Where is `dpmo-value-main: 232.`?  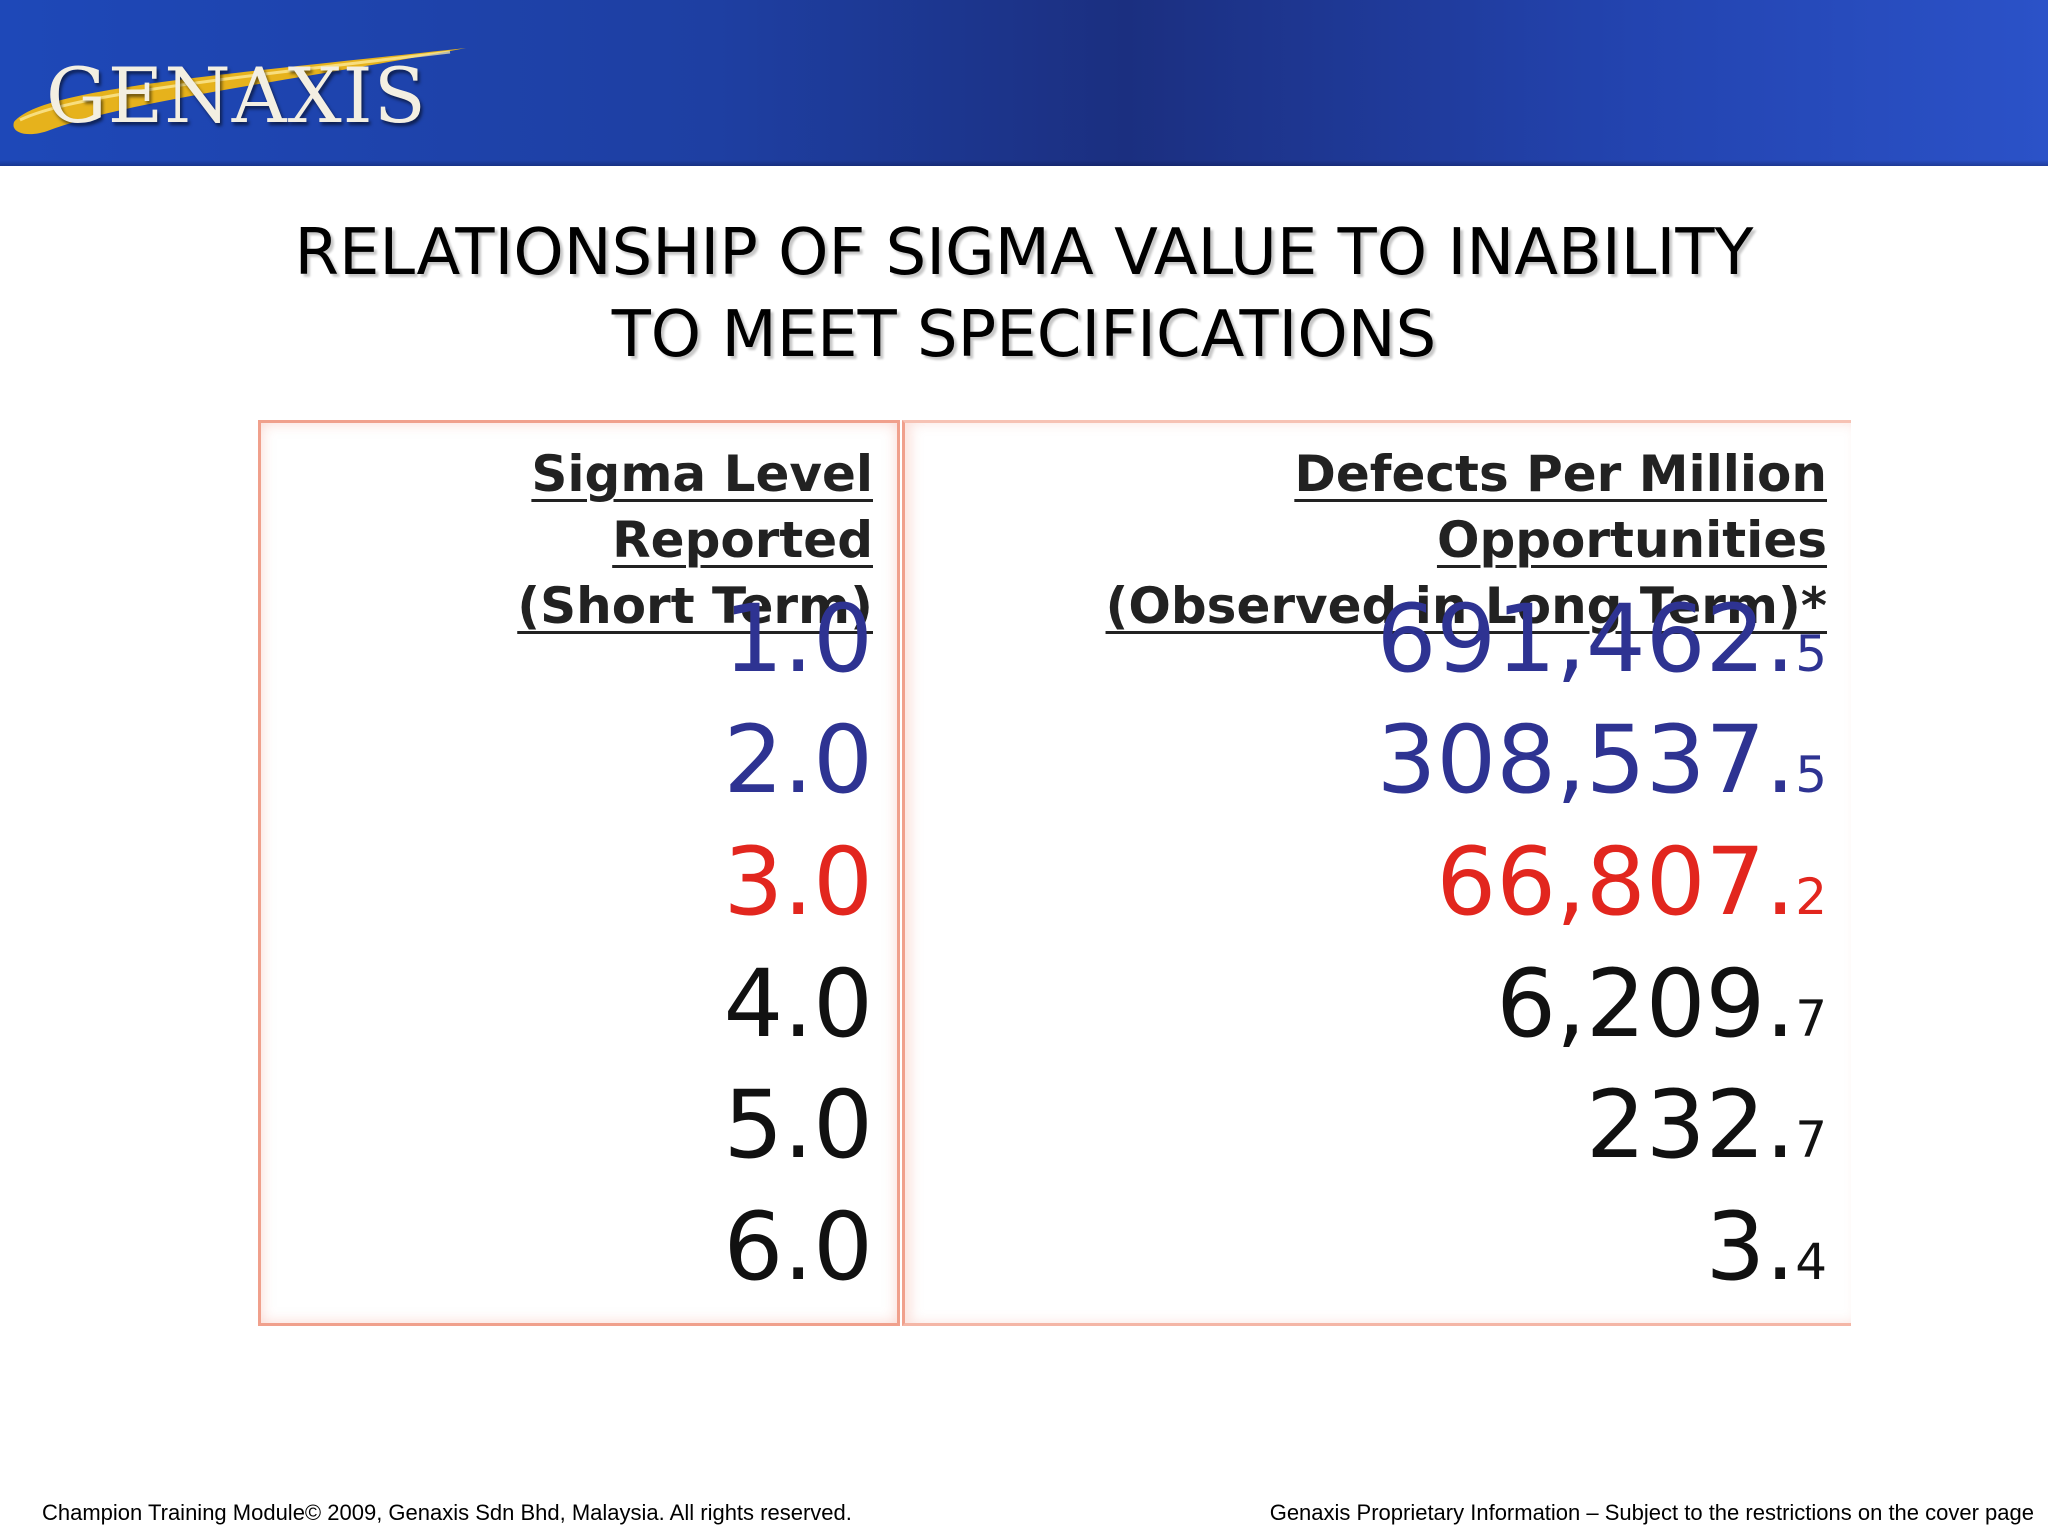 dpmo-value-main: 232. is located at coordinates (1690, 1125).